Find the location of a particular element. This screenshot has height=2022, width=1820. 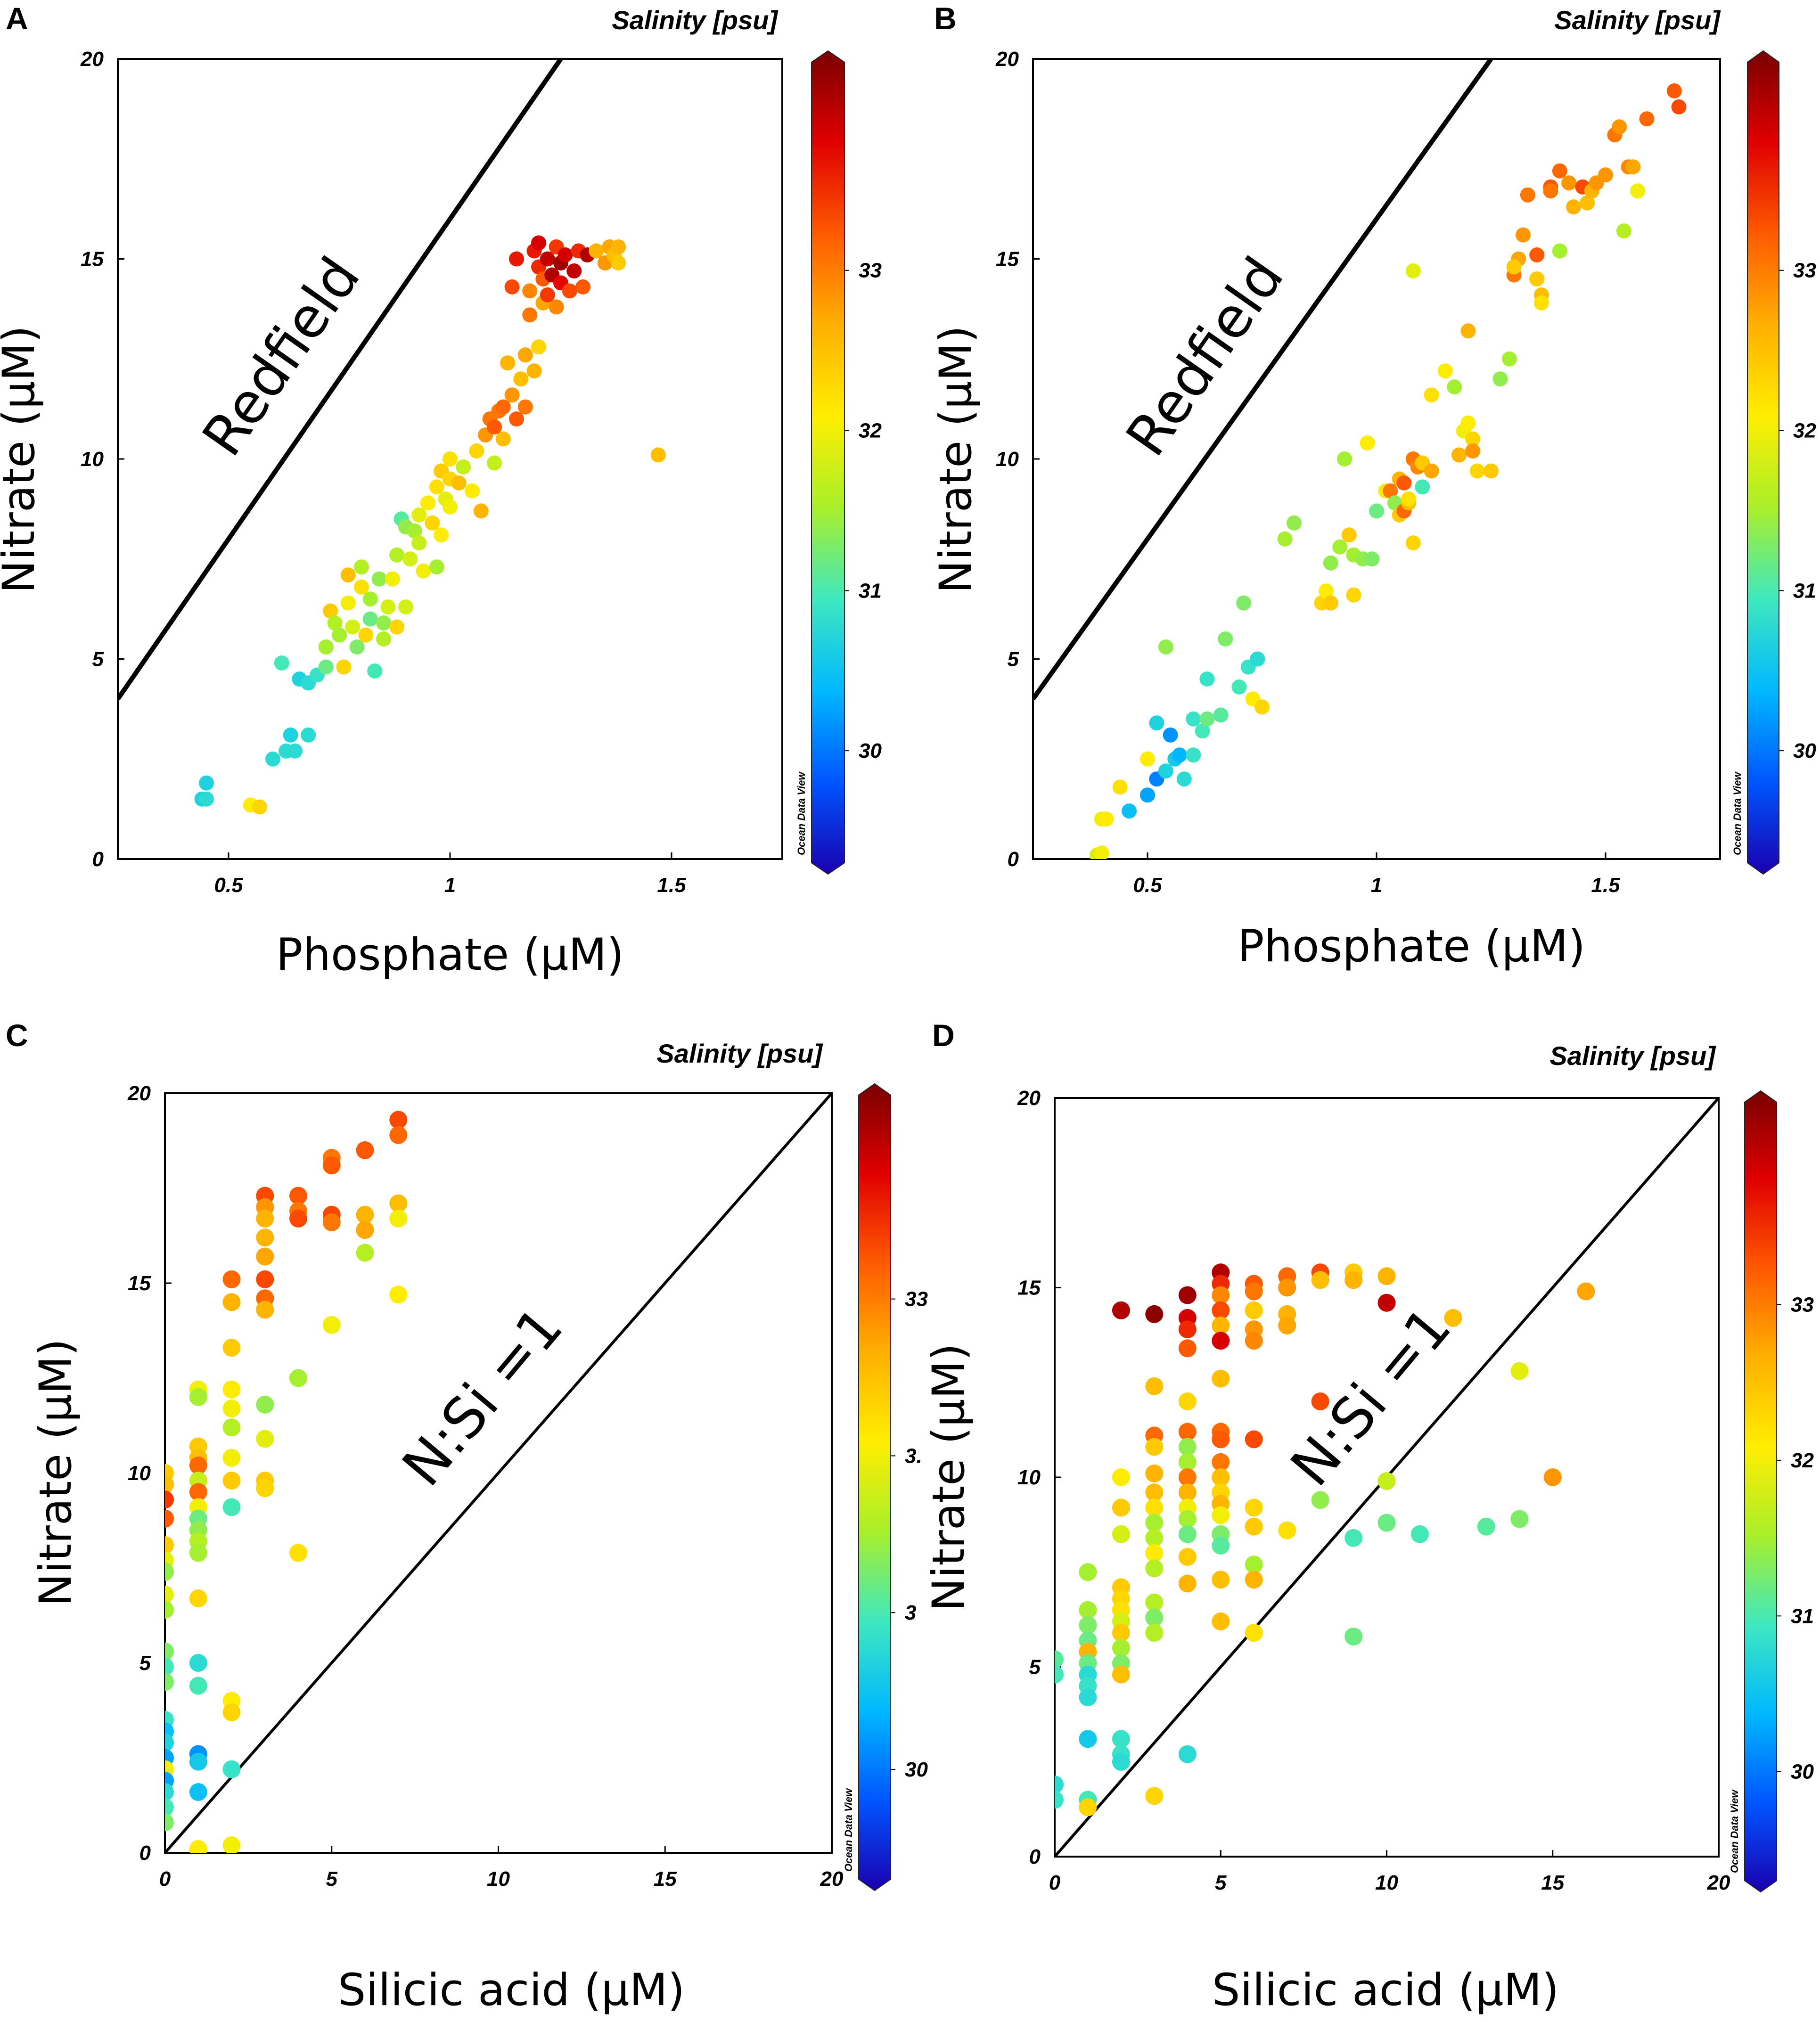

x-tick-label: 0.5 is located at coordinates (228, 886).